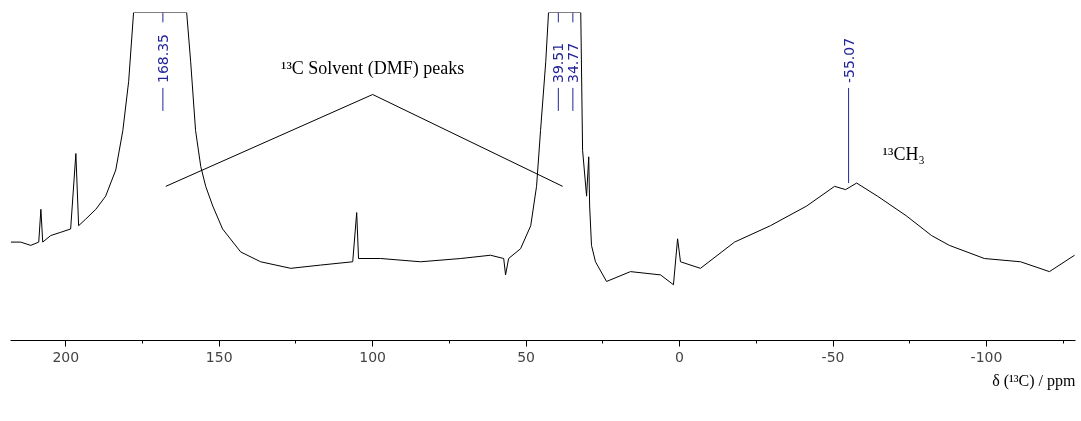 The height and width of the screenshot is (421, 1081). Describe the element at coordinates (833, 356) in the screenshot. I see `x-tick-label: -50` at that location.